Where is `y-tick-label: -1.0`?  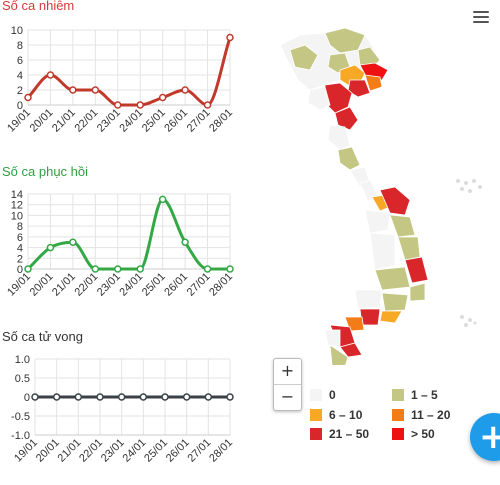 y-tick-label: -1.0 is located at coordinates (20, 436).